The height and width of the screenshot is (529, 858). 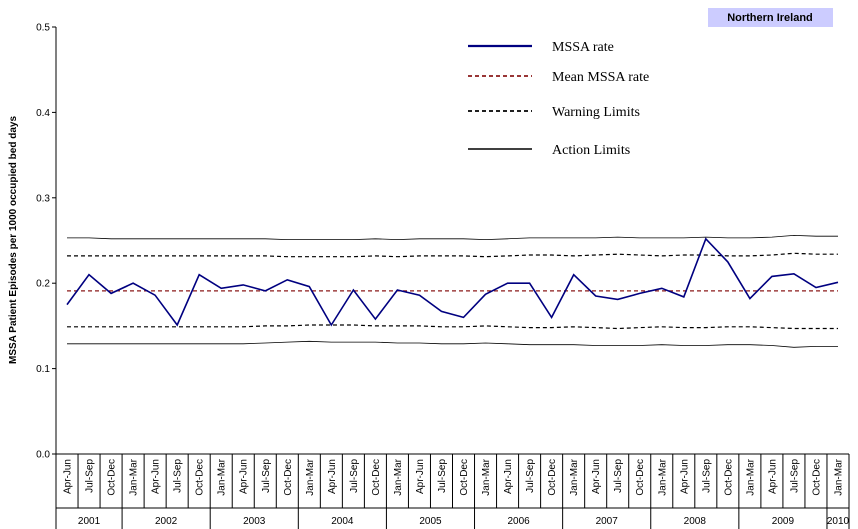 I want to click on y-tick-label: 0.3, so click(x=43, y=198).